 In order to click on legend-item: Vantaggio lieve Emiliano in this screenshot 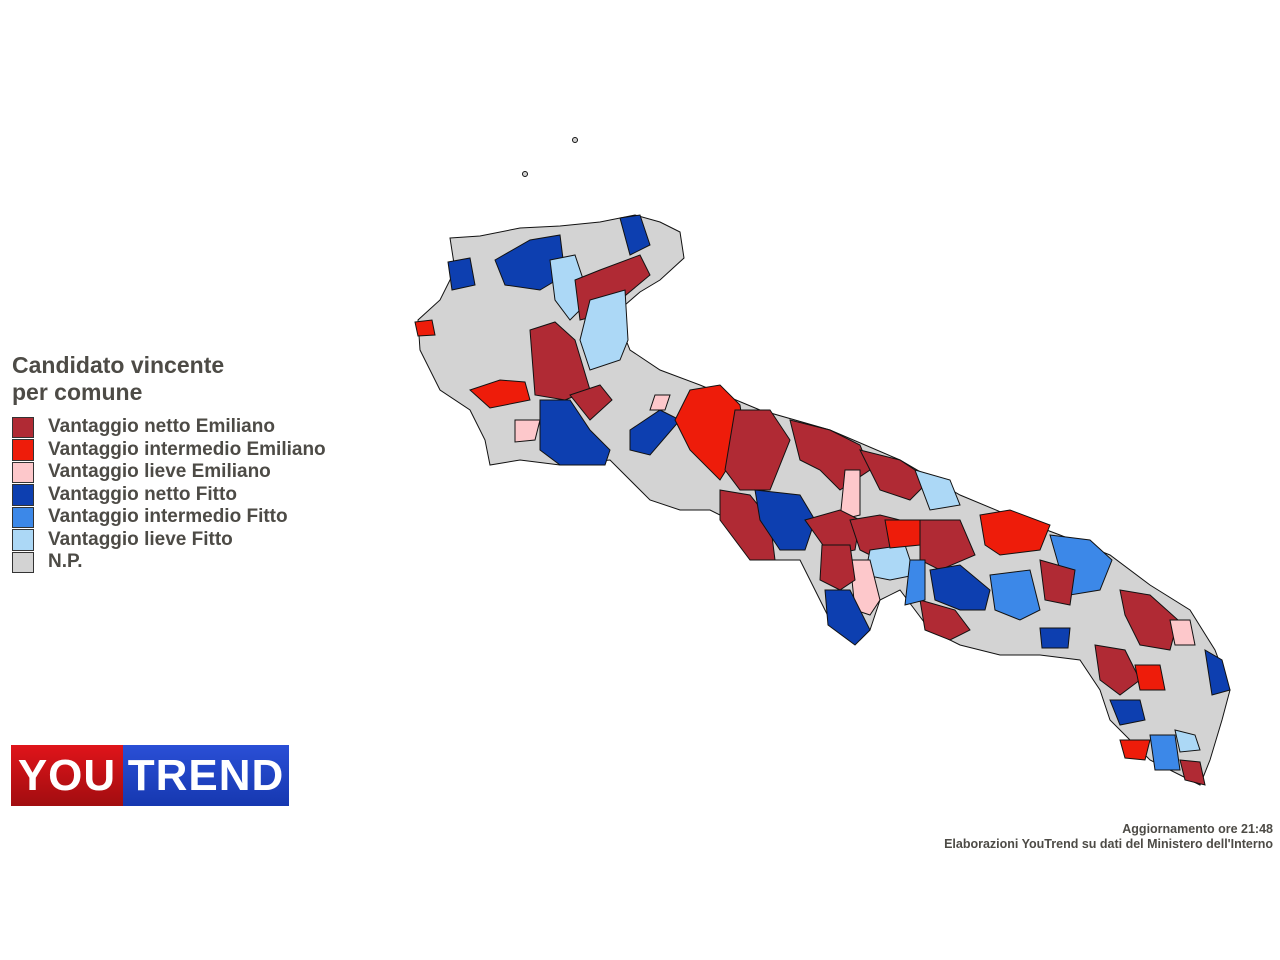, I will do `click(169, 472)`.